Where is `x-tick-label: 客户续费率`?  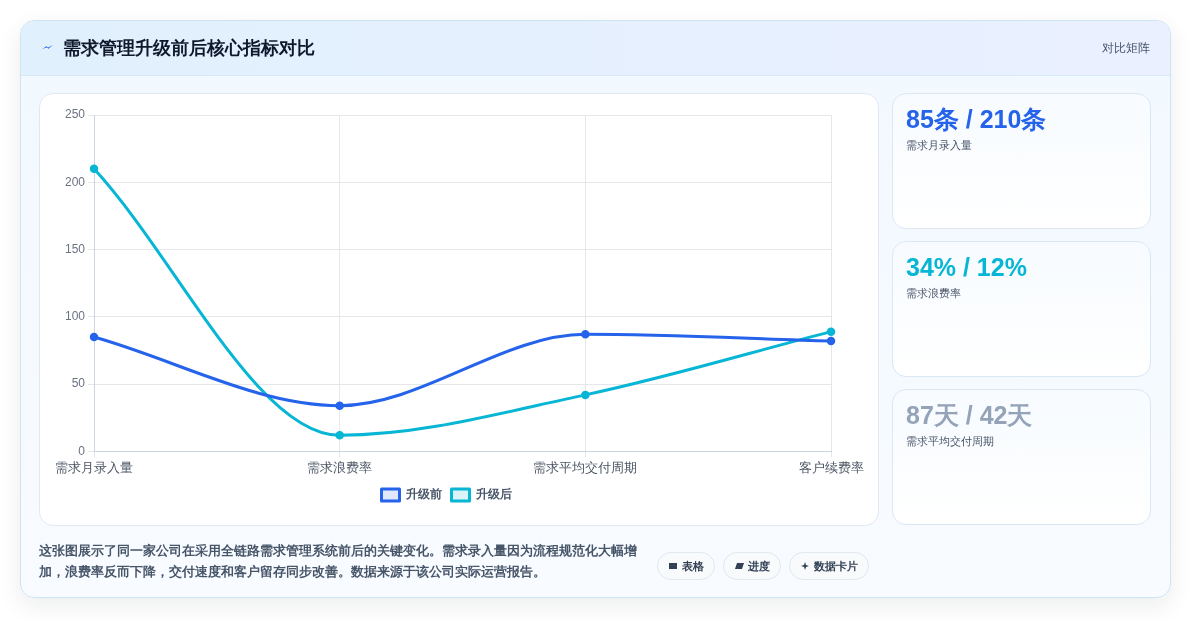 x-tick-label: 客户续费率 is located at coordinates (831, 467).